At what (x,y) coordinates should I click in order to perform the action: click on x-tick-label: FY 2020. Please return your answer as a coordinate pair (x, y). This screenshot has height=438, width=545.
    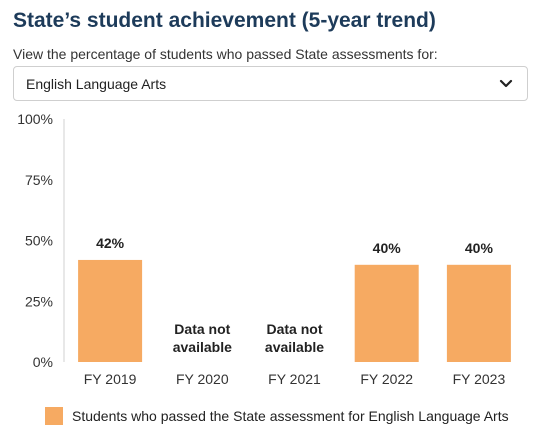
    Looking at the image, I should click on (202, 379).